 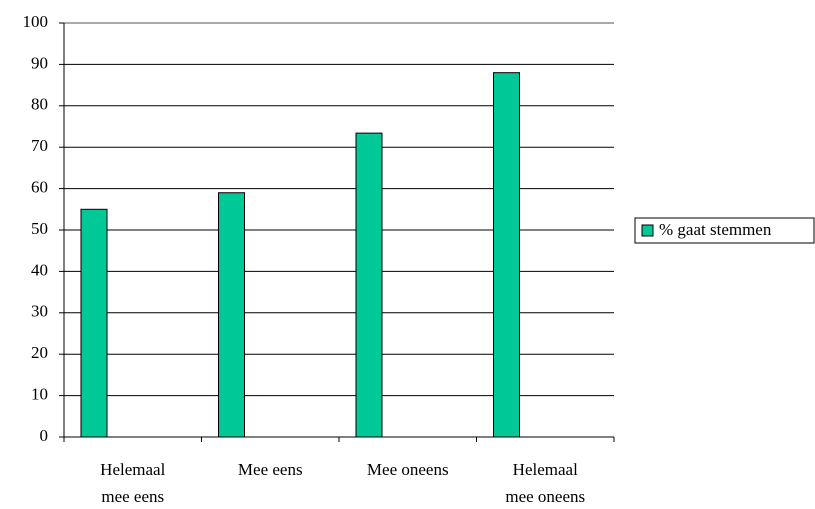 What do you see at coordinates (39, 228) in the screenshot?
I see `y-tick-label: 50` at bounding box center [39, 228].